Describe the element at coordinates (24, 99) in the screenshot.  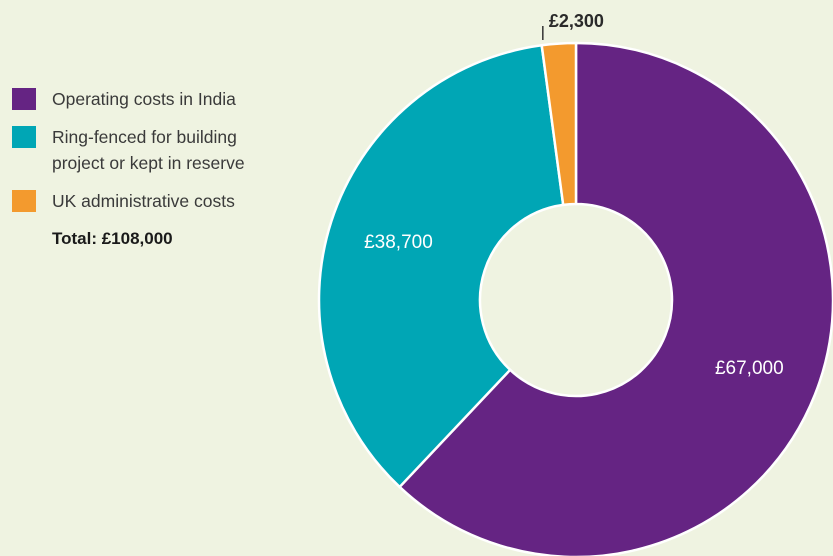
I see `legend-swatch-operating-costs` at that location.